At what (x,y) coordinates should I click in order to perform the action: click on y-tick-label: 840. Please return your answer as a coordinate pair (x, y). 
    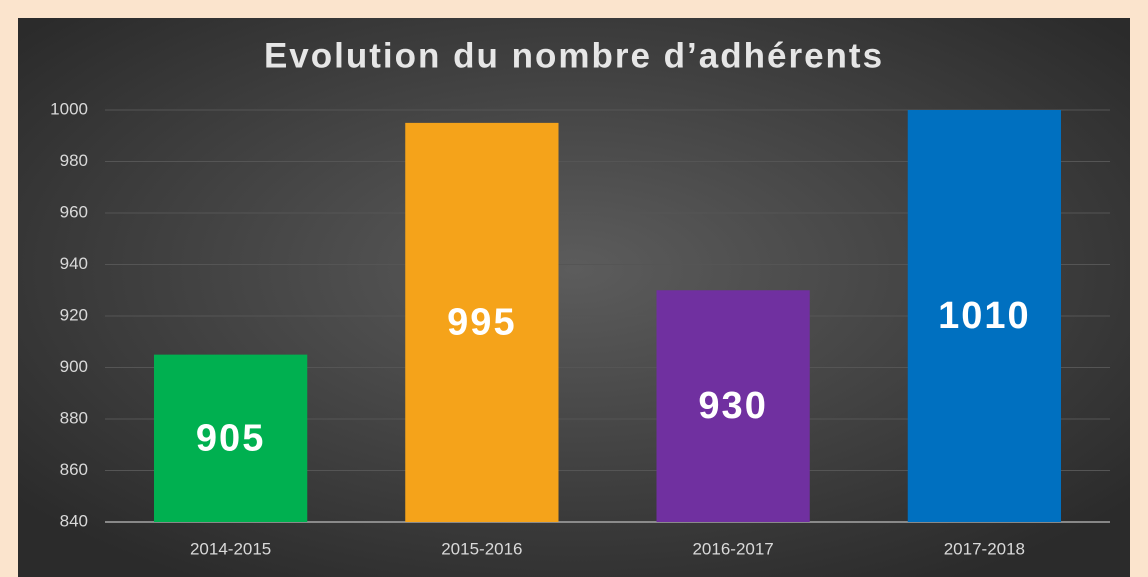
    Looking at the image, I should click on (74, 520).